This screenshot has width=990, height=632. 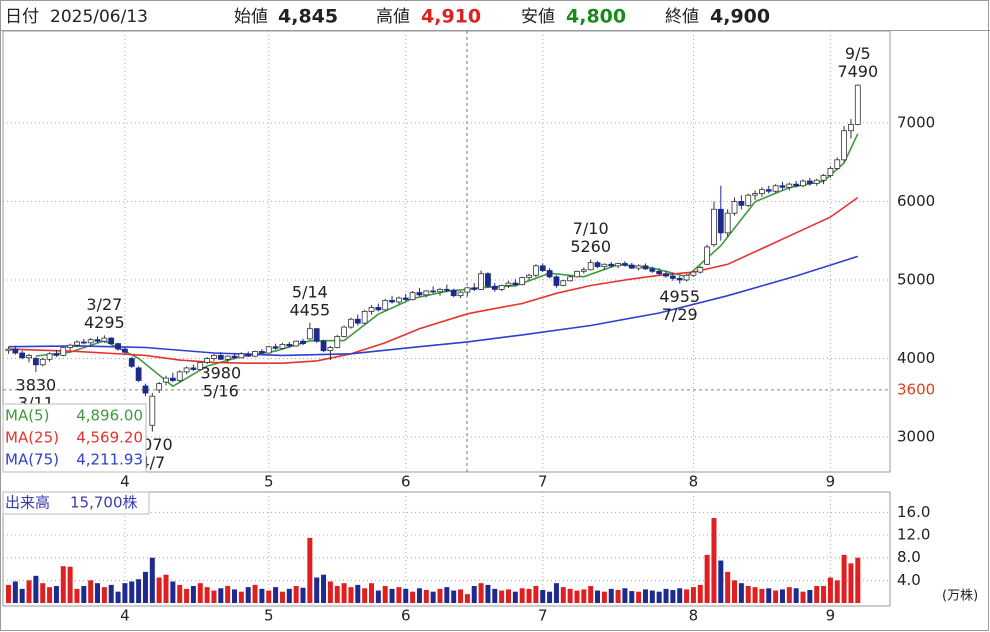 I want to click on ma-line, so click(x=433, y=306).